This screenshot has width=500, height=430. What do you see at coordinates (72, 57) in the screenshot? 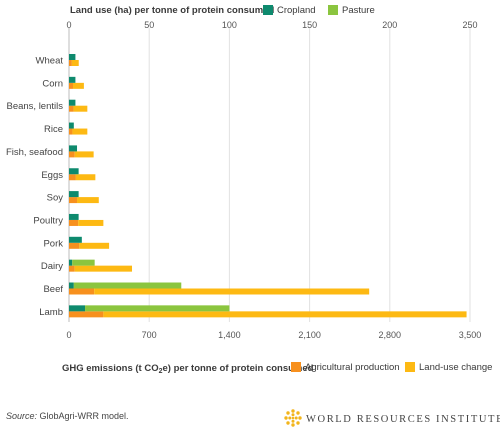
I see `bar-cropland-wheat` at bounding box center [72, 57].